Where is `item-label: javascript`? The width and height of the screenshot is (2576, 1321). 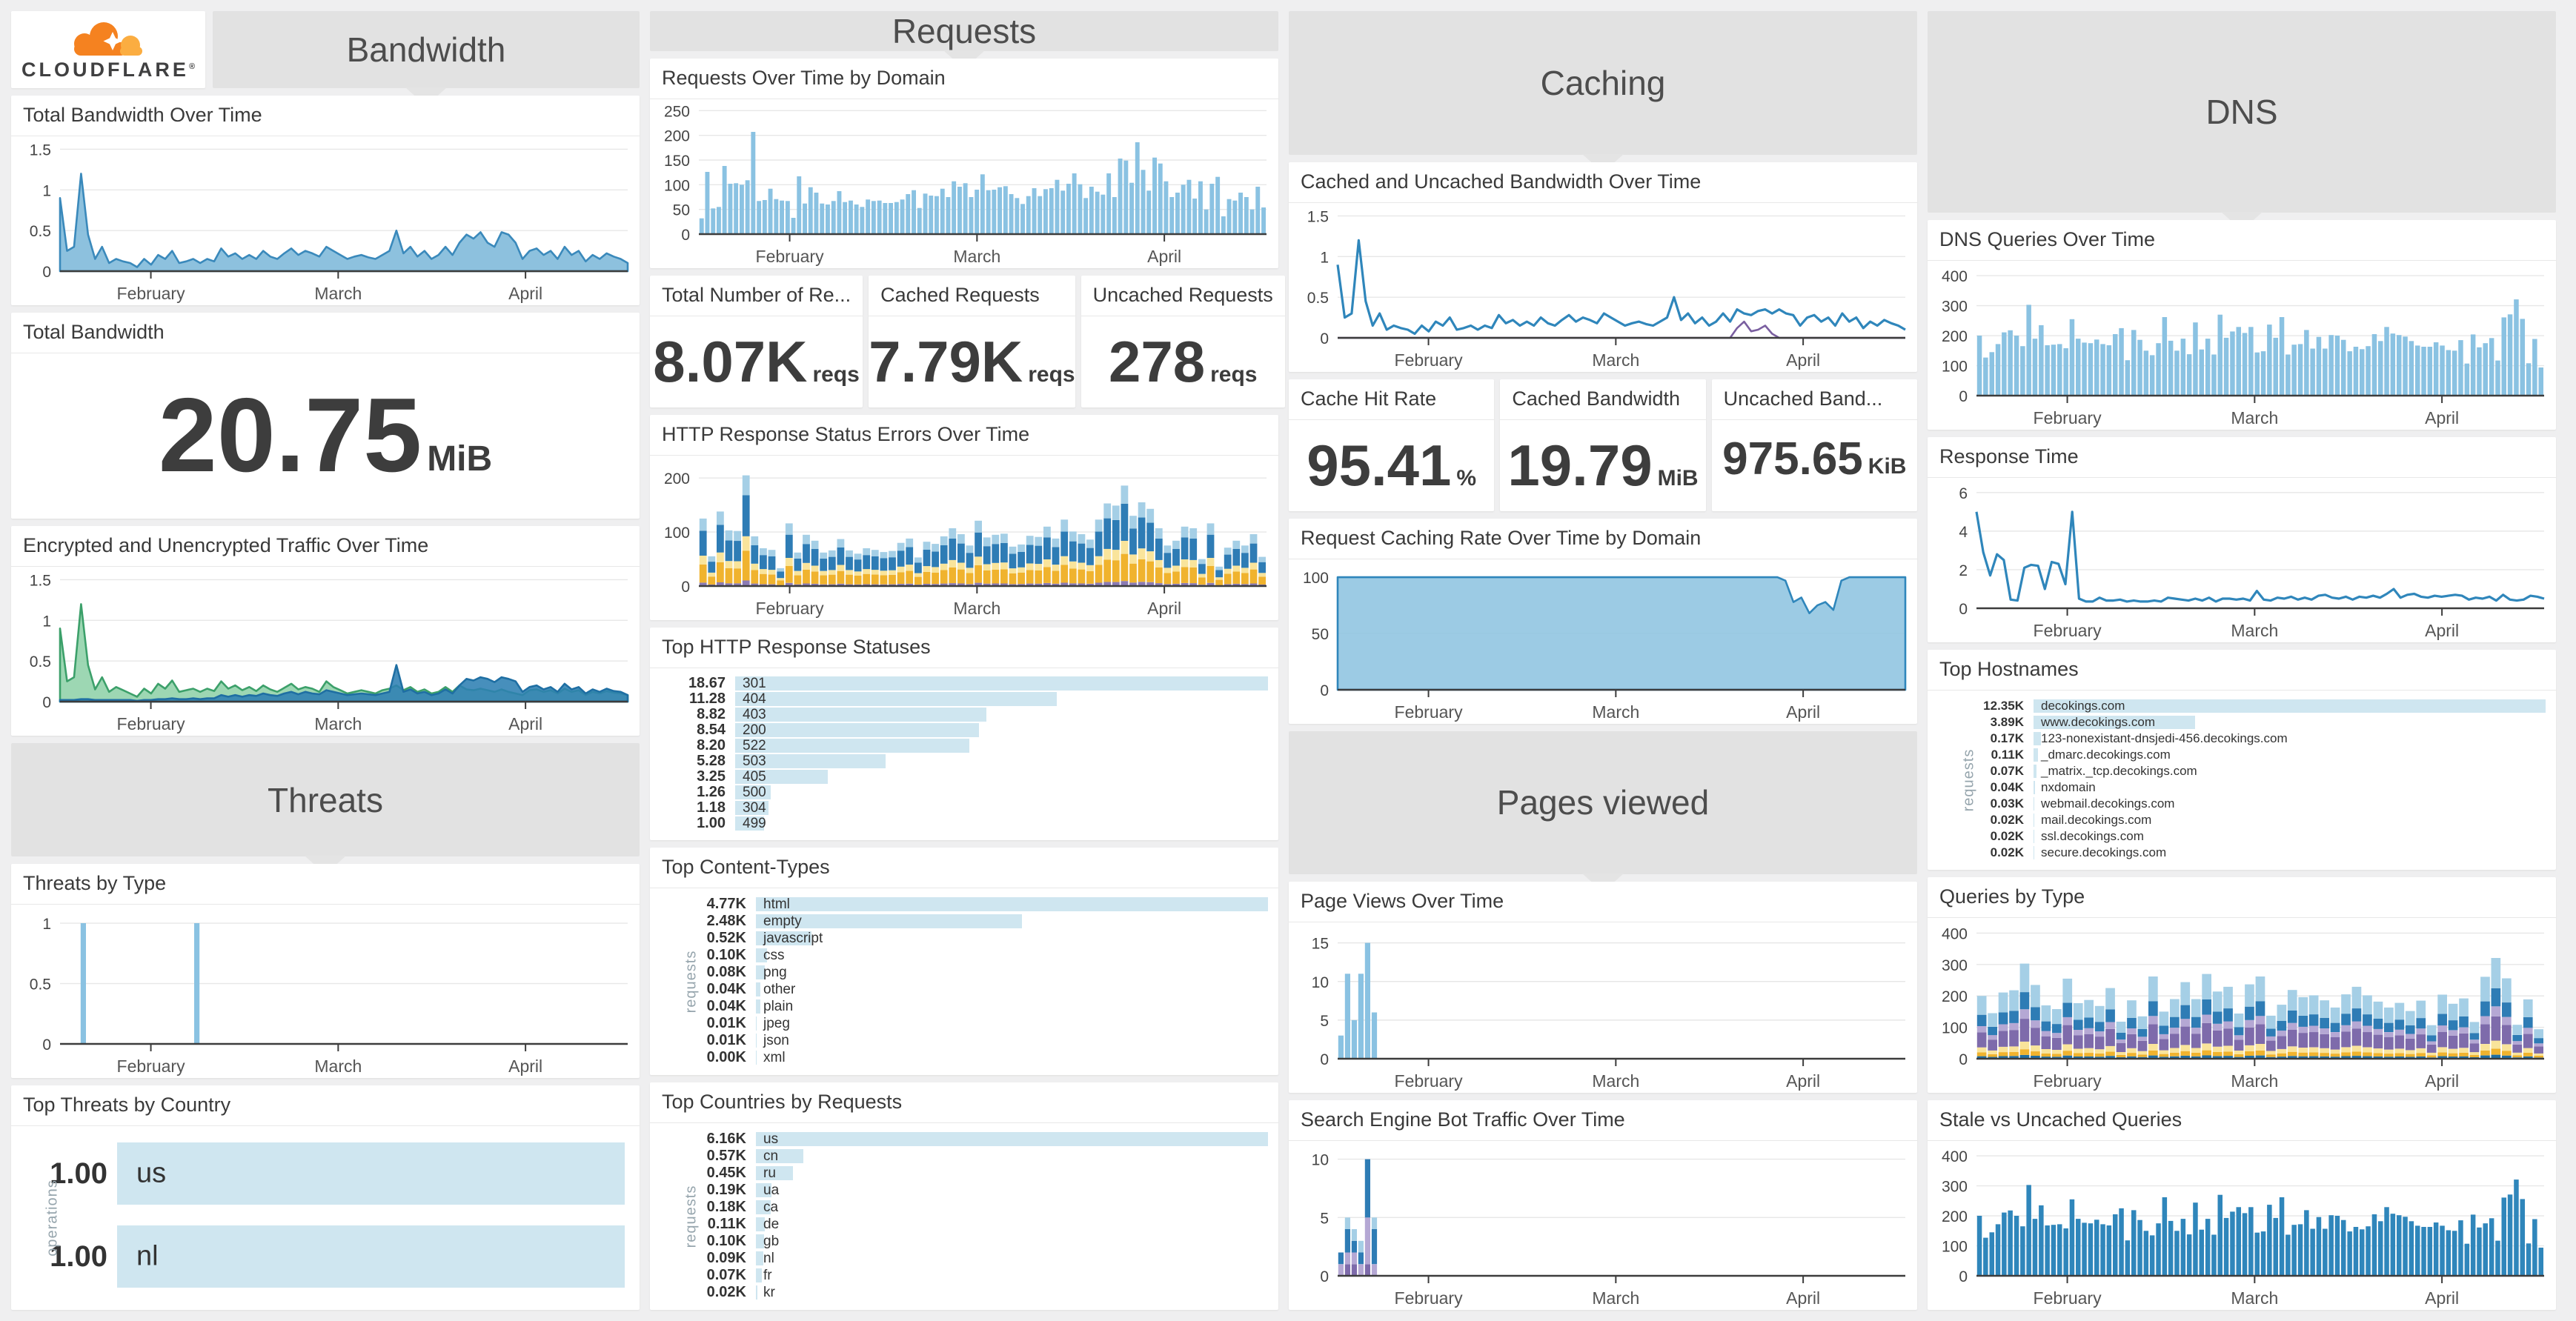 item-label: javascript is located at coordinates (793, 938).